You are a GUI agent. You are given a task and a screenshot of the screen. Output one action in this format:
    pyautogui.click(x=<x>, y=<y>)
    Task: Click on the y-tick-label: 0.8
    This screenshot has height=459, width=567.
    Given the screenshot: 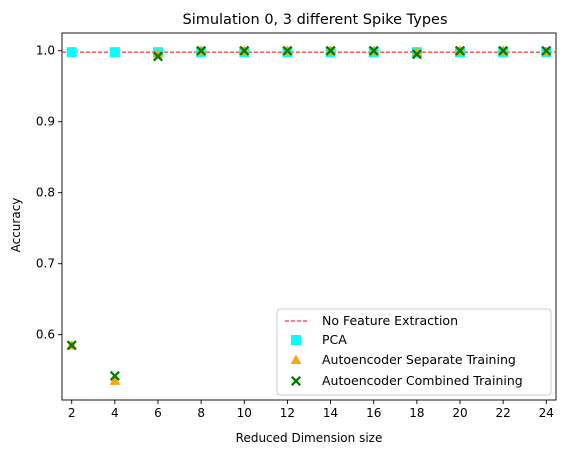 What is the action you would take?
    pyautogui.click(x=45, y=193)
    